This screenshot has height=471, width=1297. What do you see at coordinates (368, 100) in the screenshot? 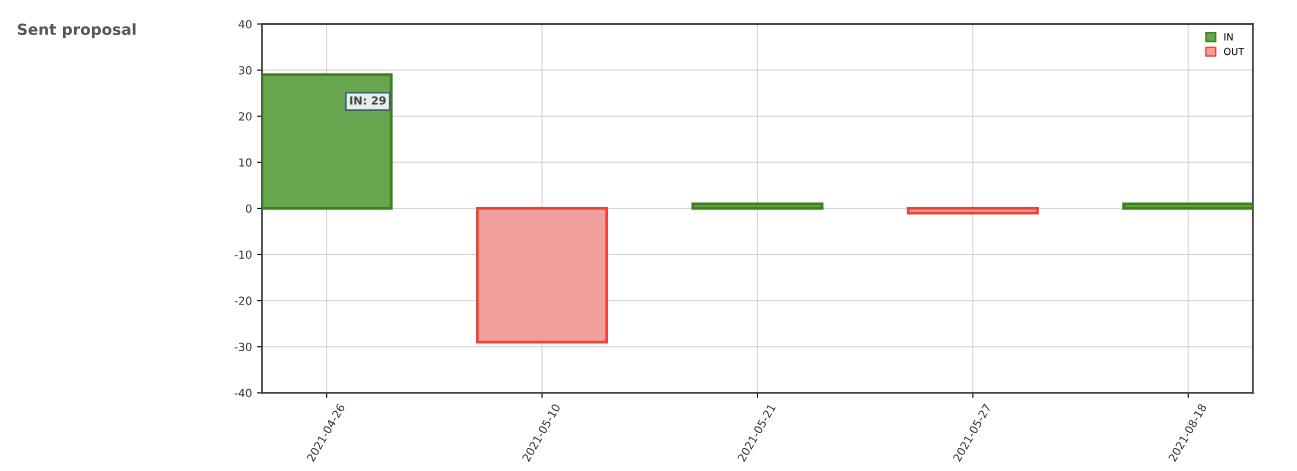
I see `annotation: IN: 29` at bounding box center [368, 100].